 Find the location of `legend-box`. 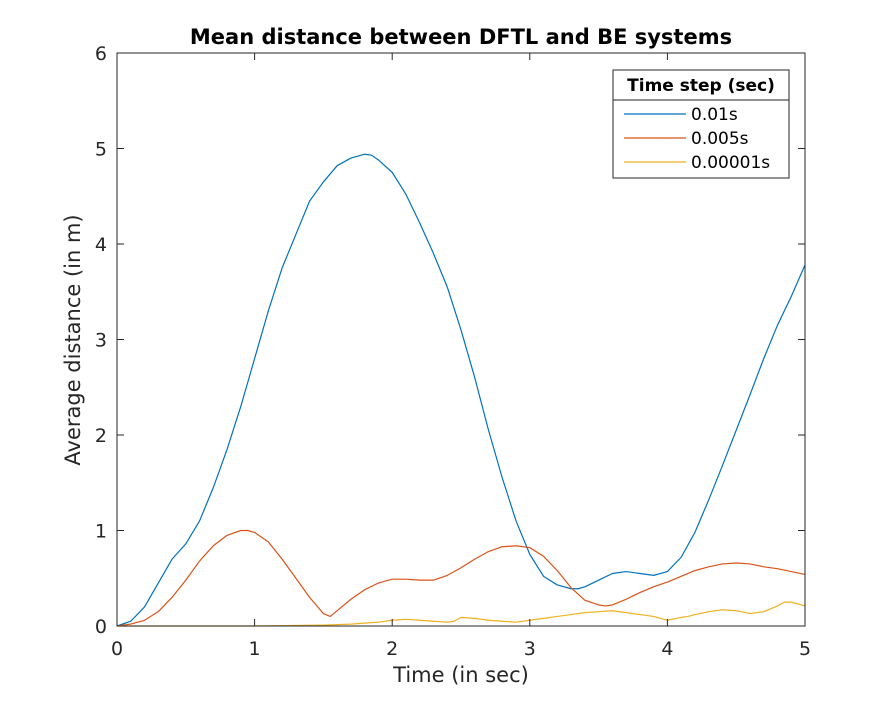

legend-box is located at coordinates (701, 124).